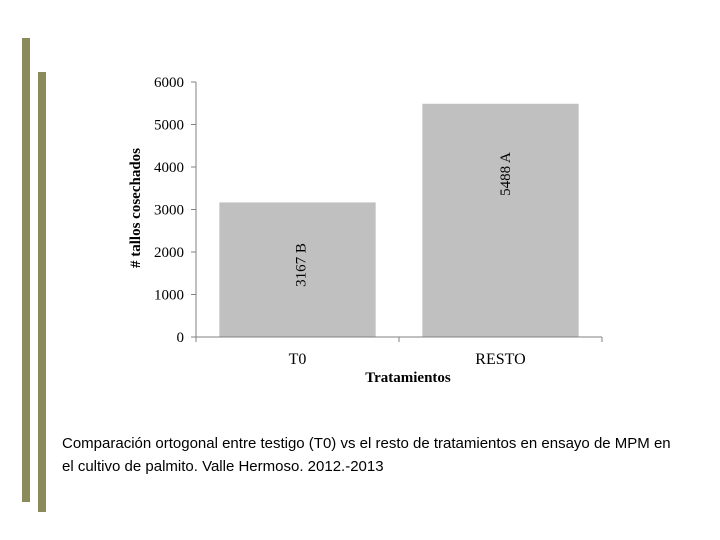 The image size is (720, 540). I want to click on decorative-vertical-bar-left, so click(26, 270).